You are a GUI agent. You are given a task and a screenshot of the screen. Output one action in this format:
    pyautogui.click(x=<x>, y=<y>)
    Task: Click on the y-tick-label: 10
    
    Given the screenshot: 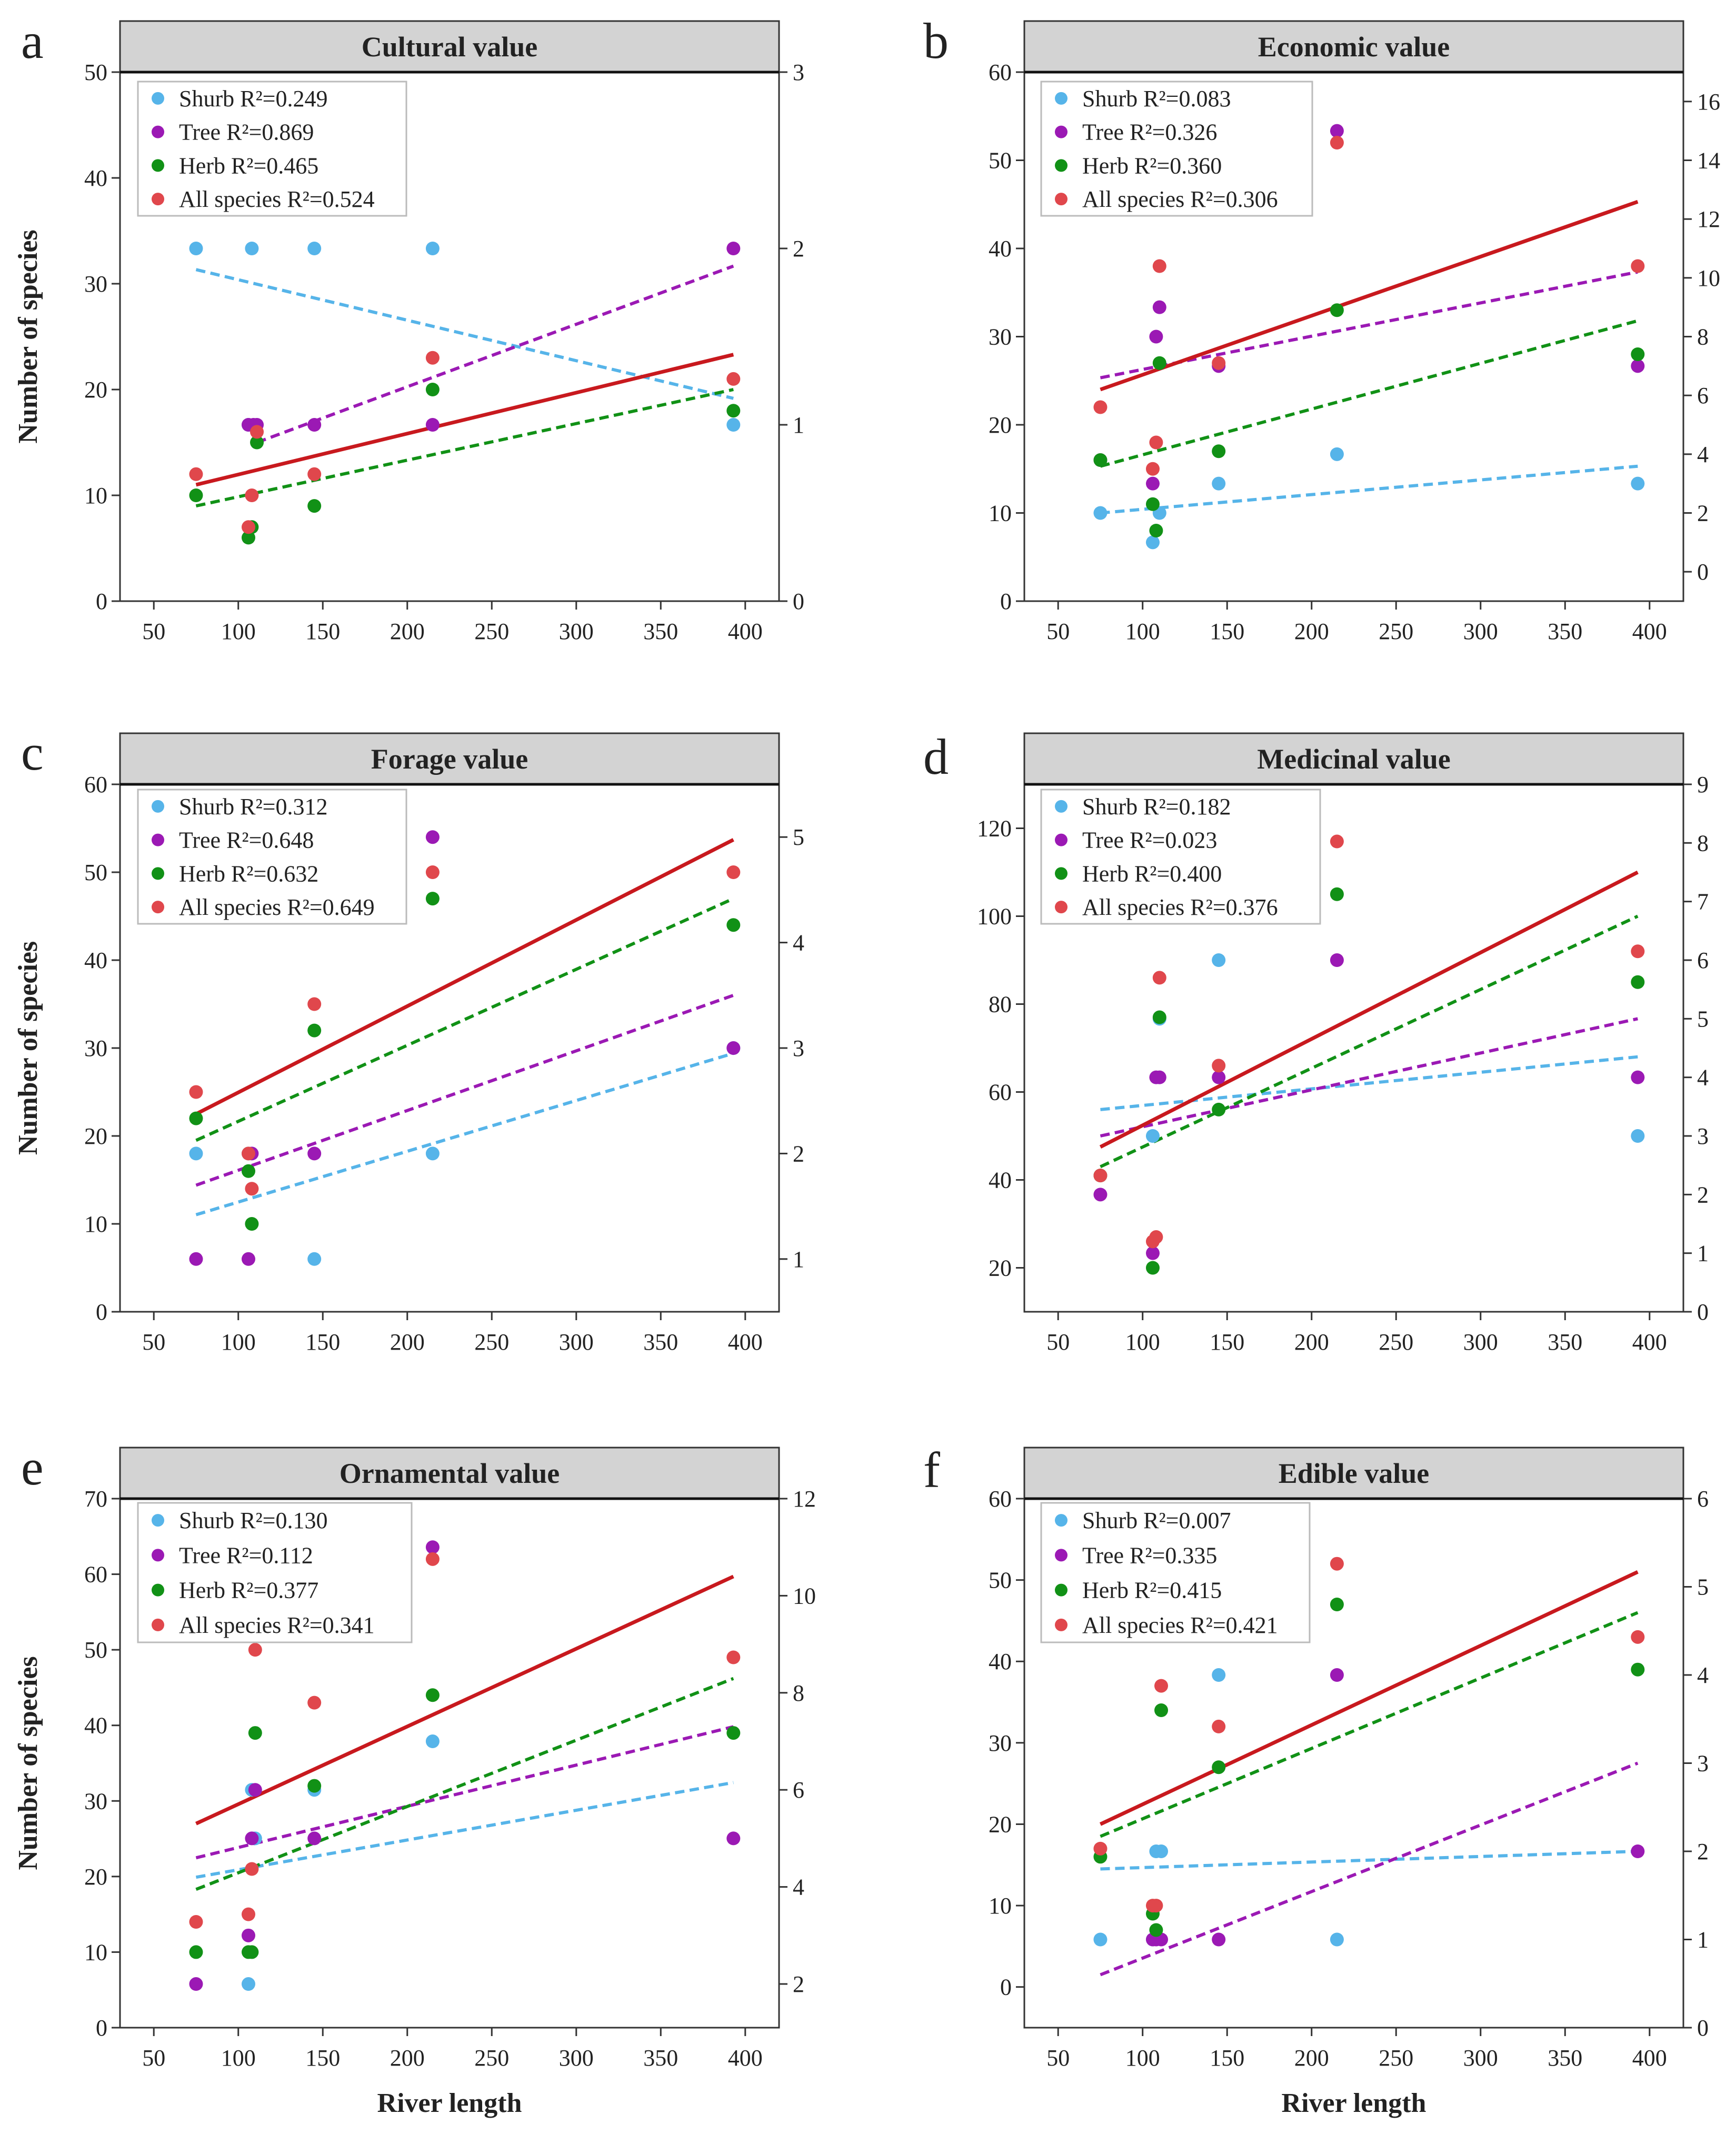 What is the action you would take?
    pyautogui.click(x=95, y=495)
    